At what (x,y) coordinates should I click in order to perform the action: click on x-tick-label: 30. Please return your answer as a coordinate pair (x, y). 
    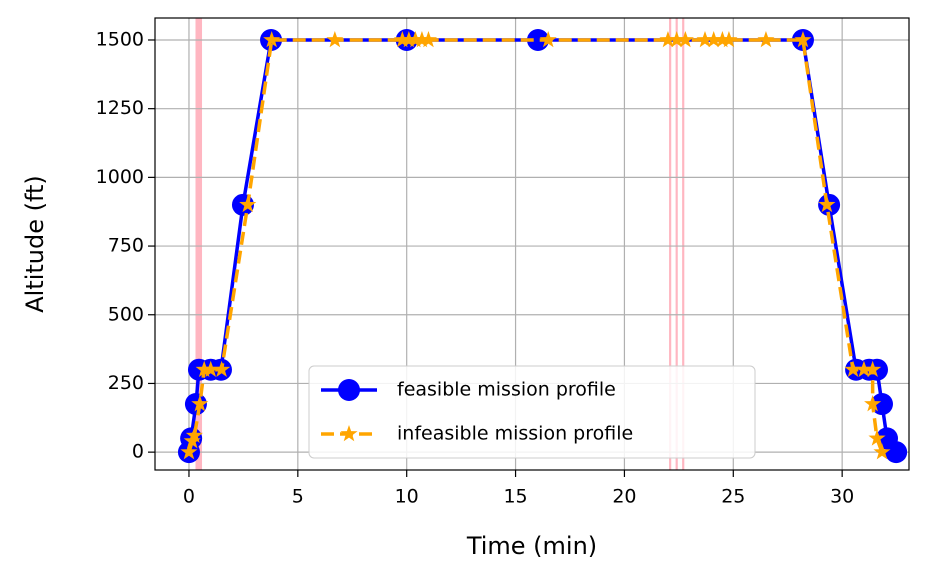
    Looking at the image, I should click on (842, 497).